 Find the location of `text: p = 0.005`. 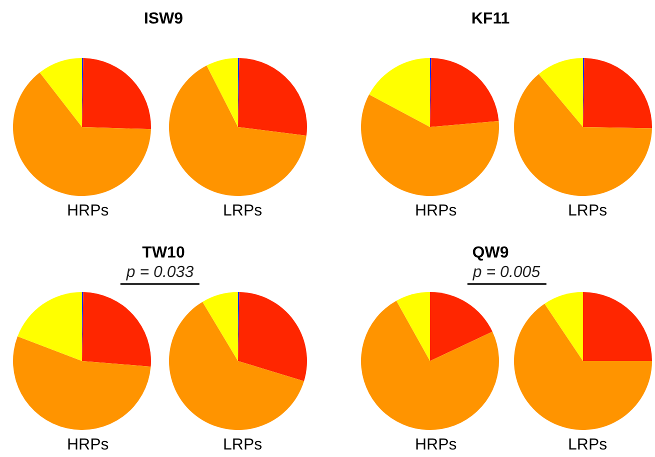

text: p = 0.005 is located at coordinates (506, 274).